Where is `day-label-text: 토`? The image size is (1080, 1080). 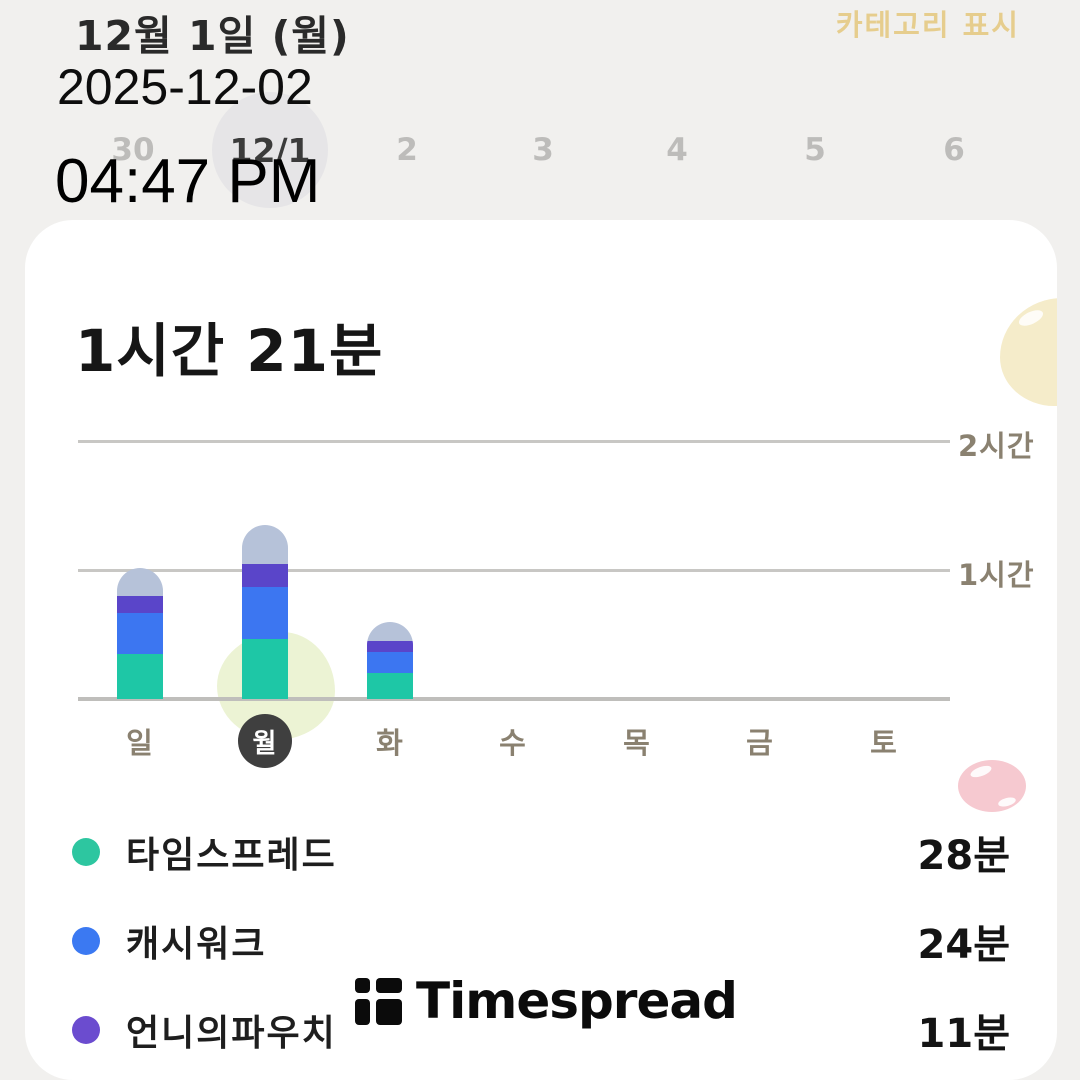
day-label-text: 토 is located at coordinates (884, 743).